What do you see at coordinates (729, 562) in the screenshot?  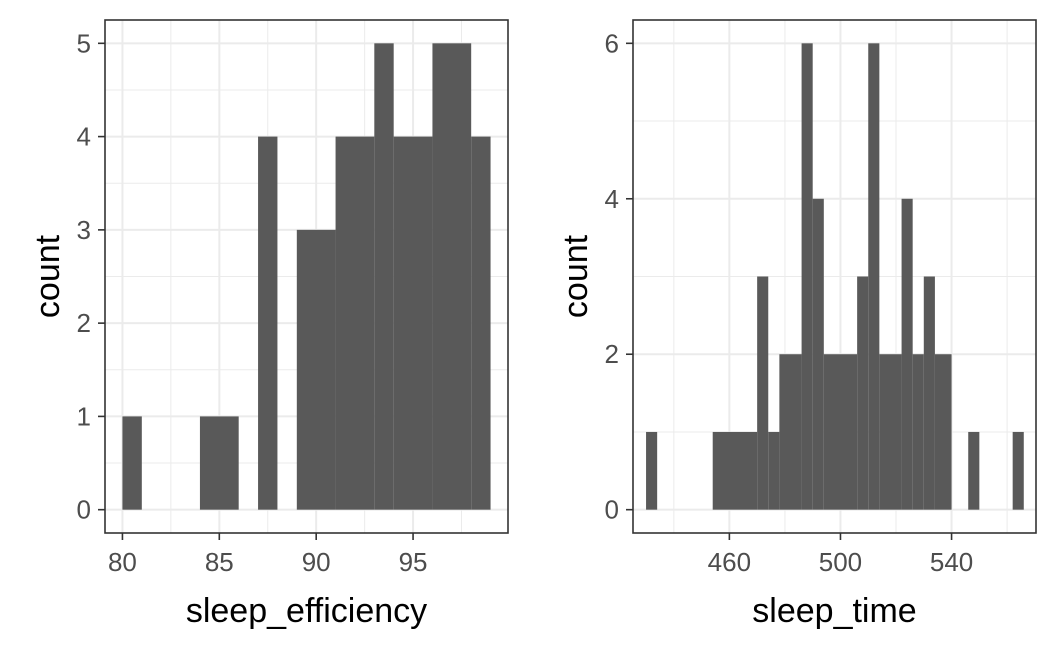 I see `x-tick-label: 460` at bounding box center [729, 562].